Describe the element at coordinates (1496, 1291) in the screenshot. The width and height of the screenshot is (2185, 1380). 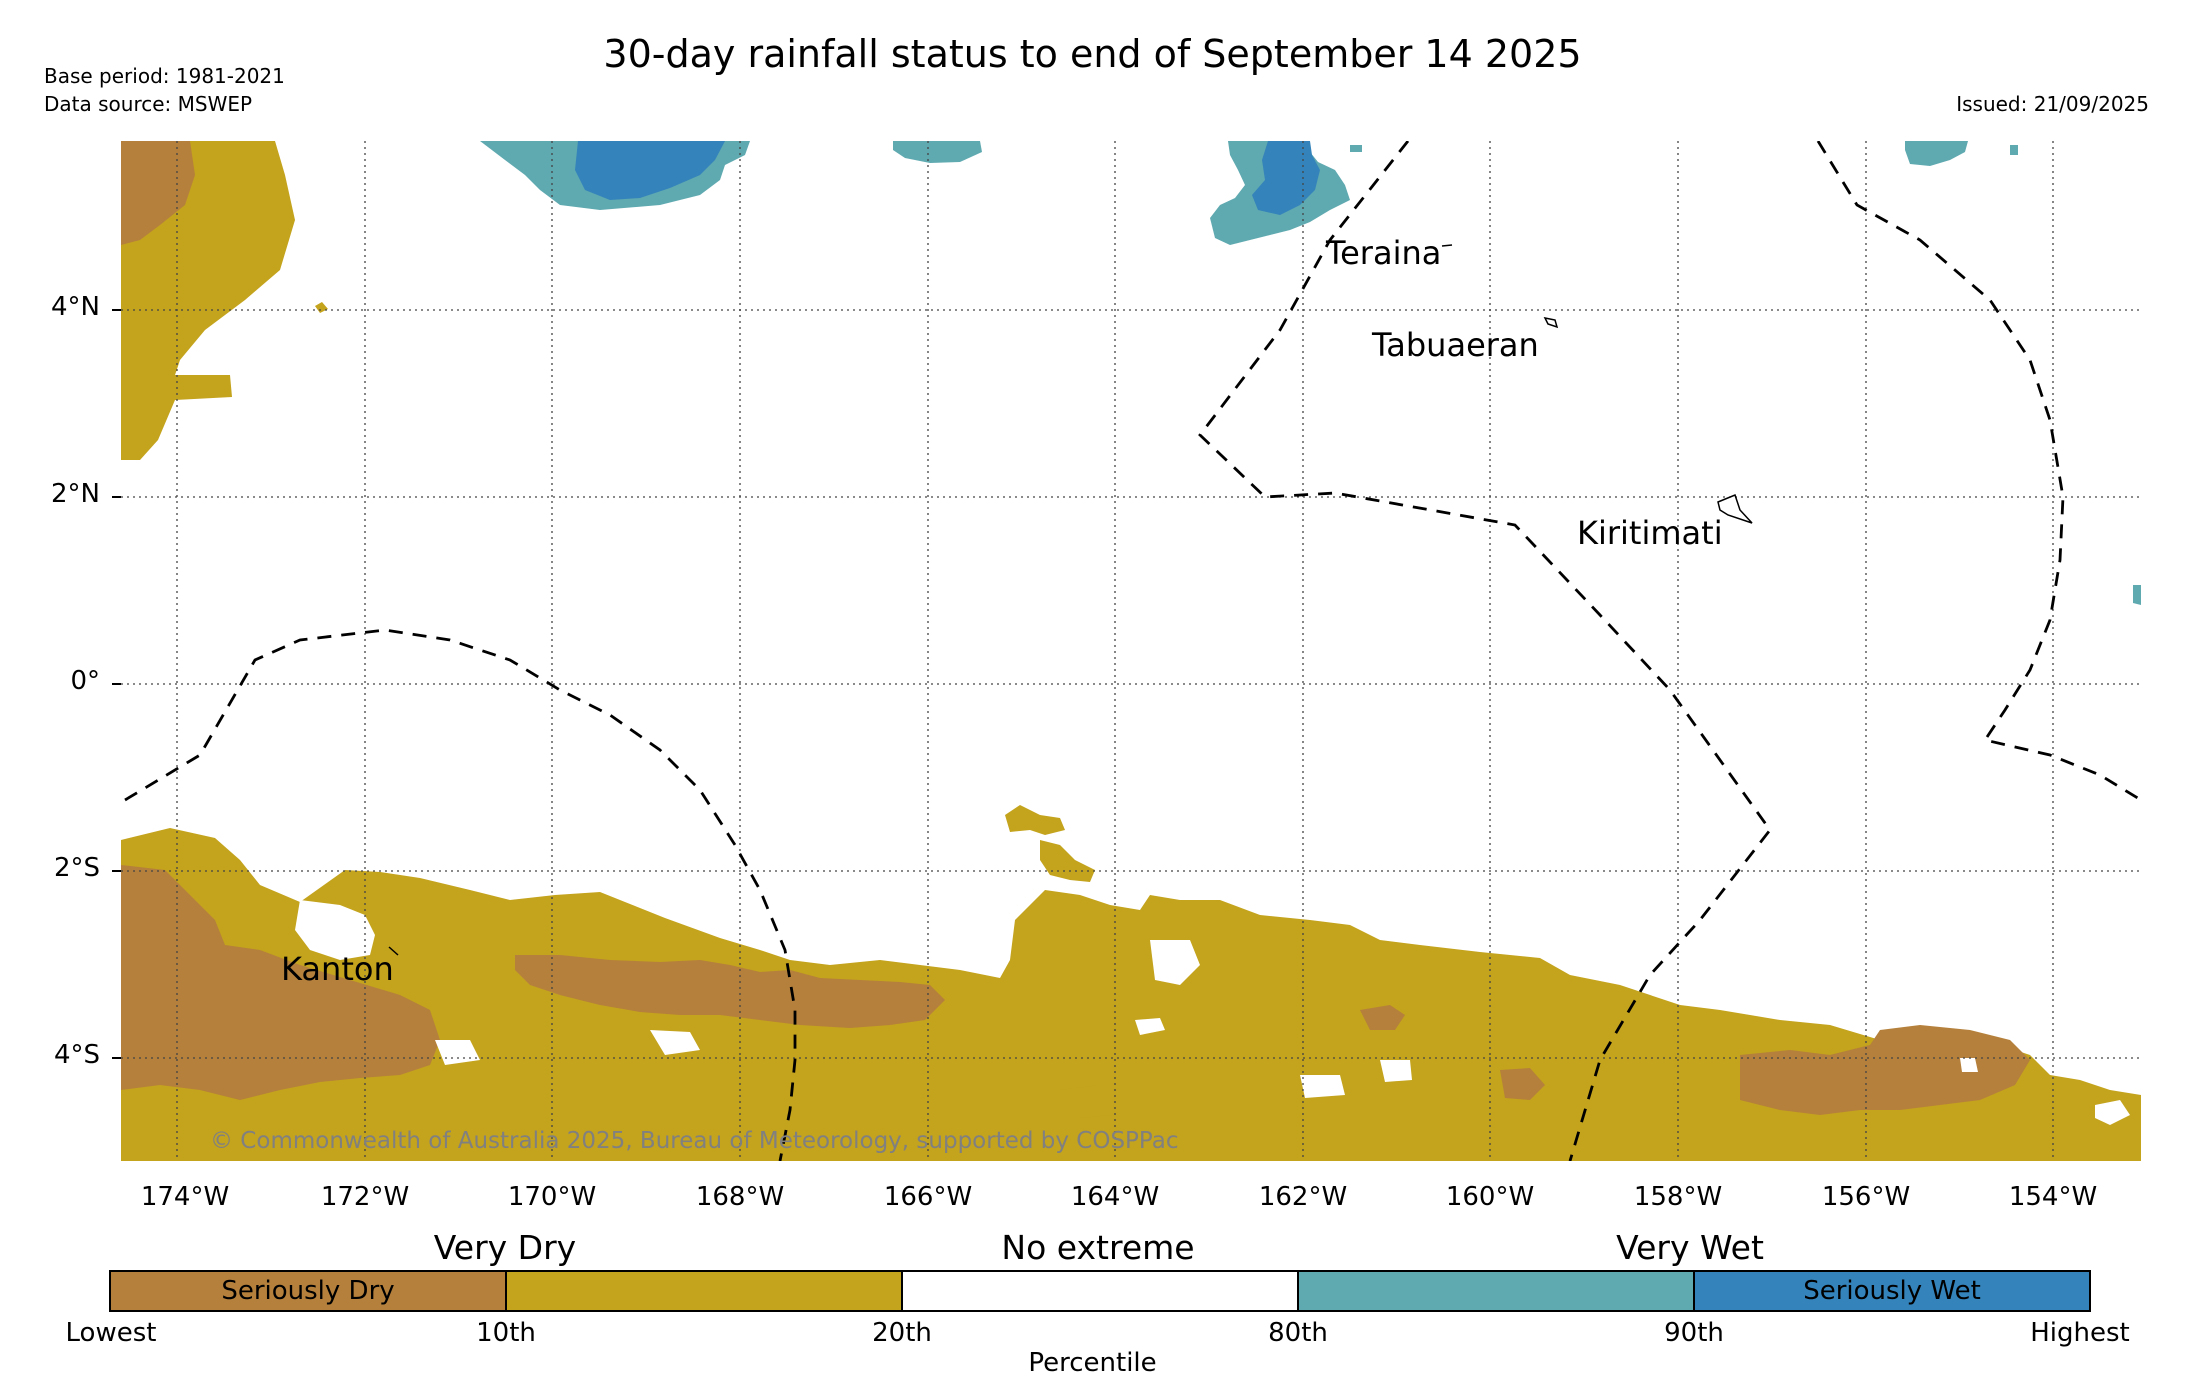
I see `legend-box-very-wet` at that location.